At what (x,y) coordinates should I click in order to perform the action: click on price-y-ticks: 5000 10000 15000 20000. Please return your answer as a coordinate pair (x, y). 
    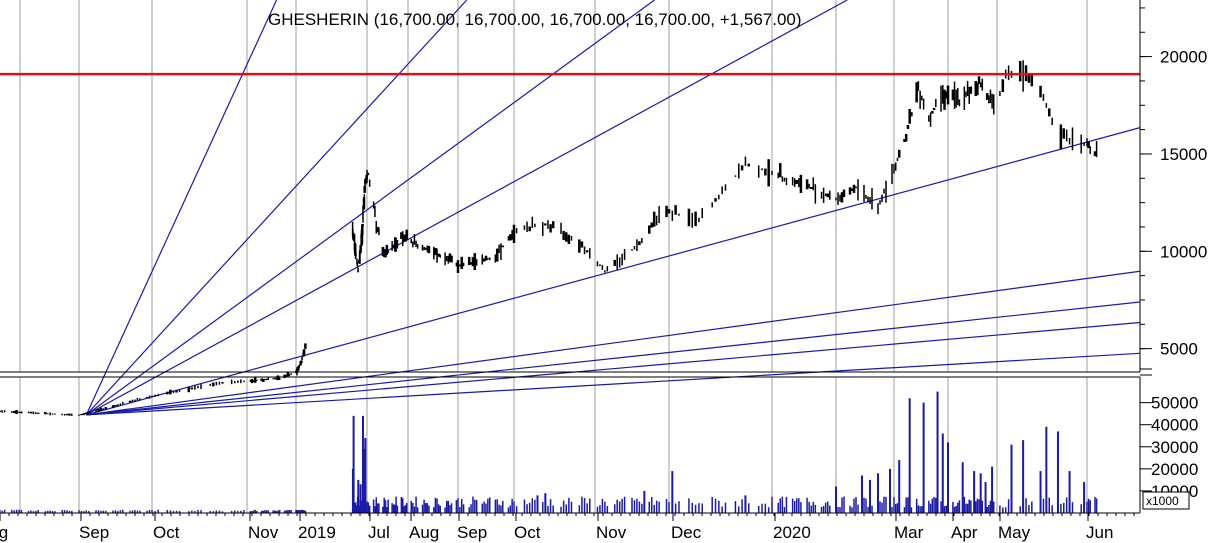
    Looking at the image, I should click on (1173, 183).